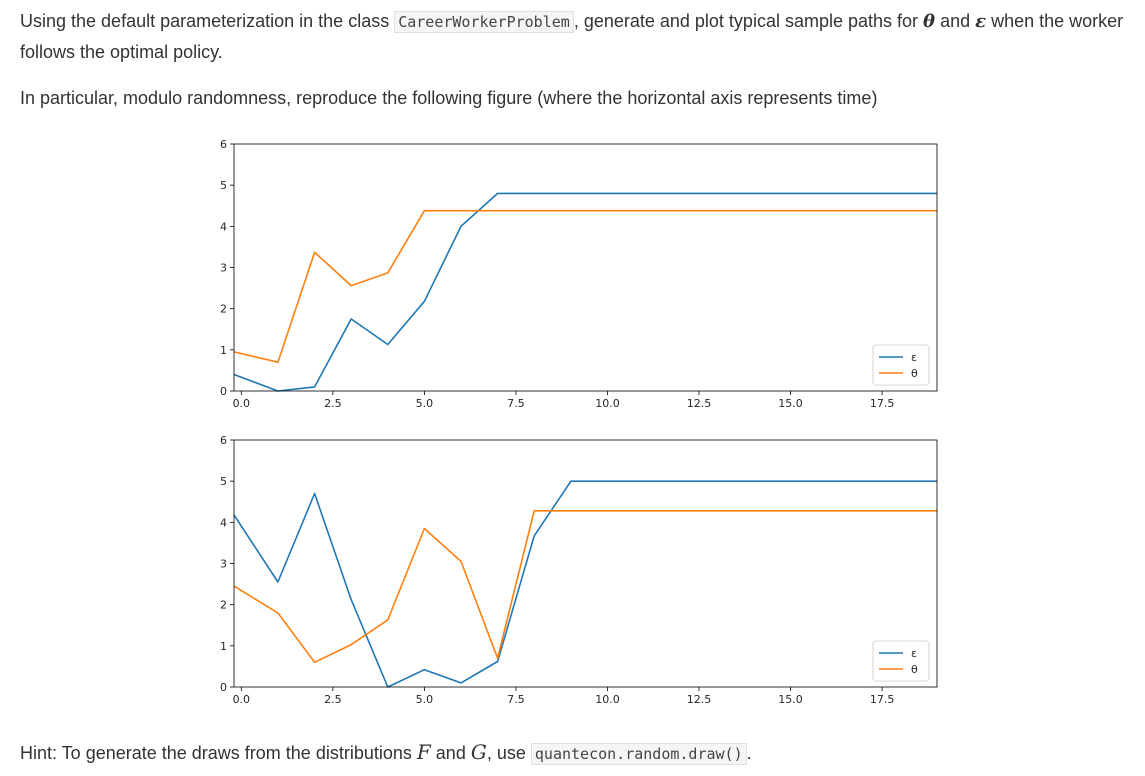 This screenshot has width=1145, height=776. Describe the element at coordinates (423, 752) in the screenshot. I see `f-symbol: F` at that location.